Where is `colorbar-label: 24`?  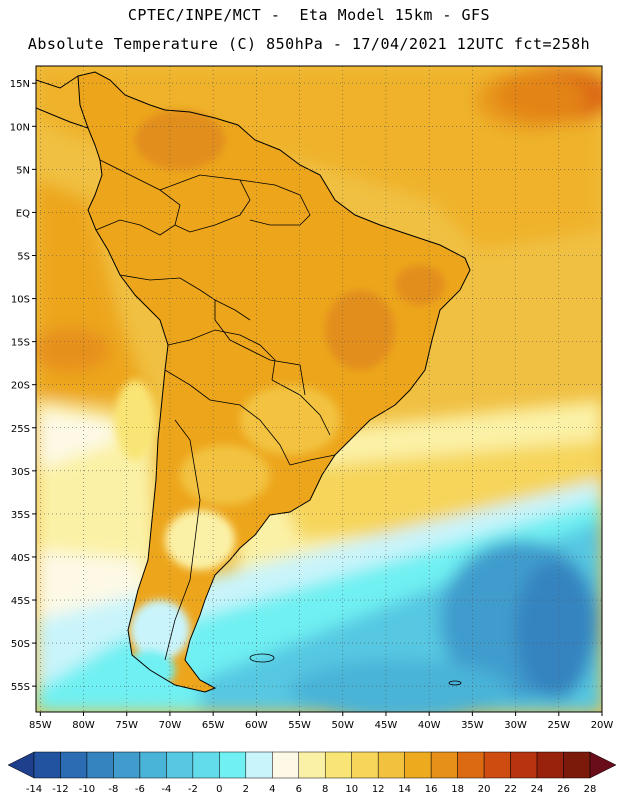
colorbar-label: 24 is located at coordinates (537, 789).